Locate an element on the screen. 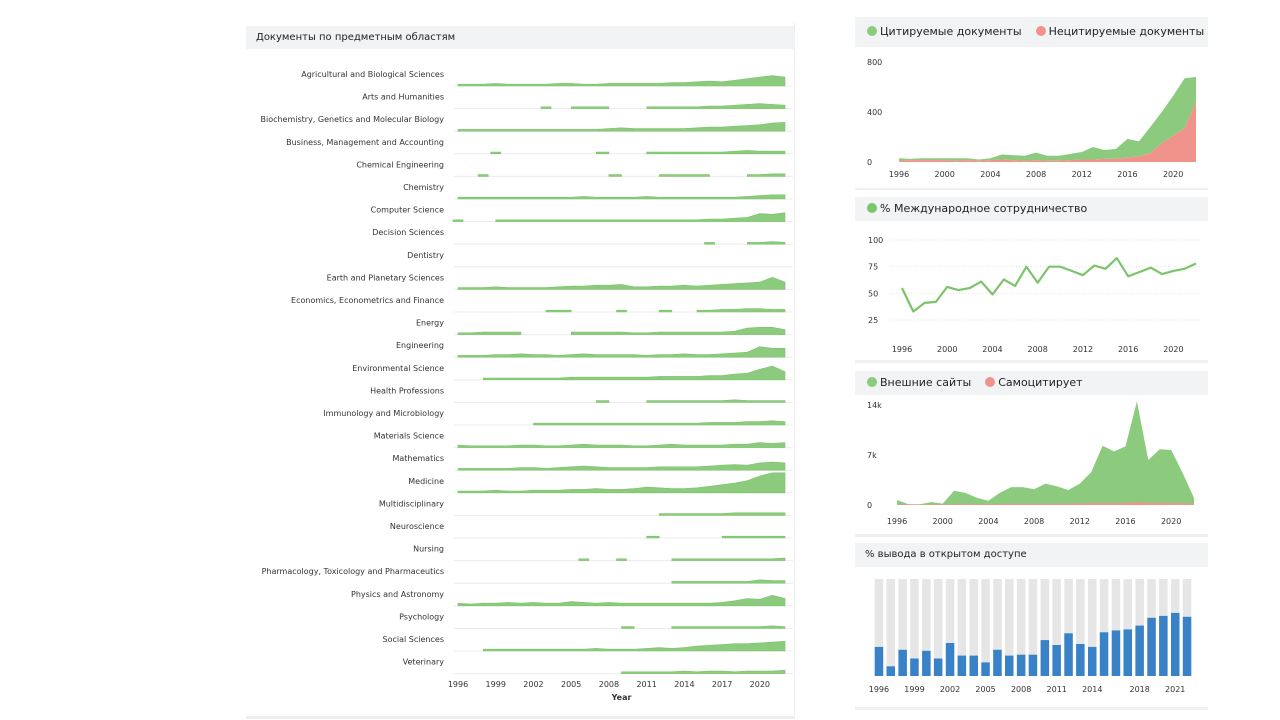 This screenshot has width=1280, height=720. y-tick-label: 400 is located at coordinates (874, 112).